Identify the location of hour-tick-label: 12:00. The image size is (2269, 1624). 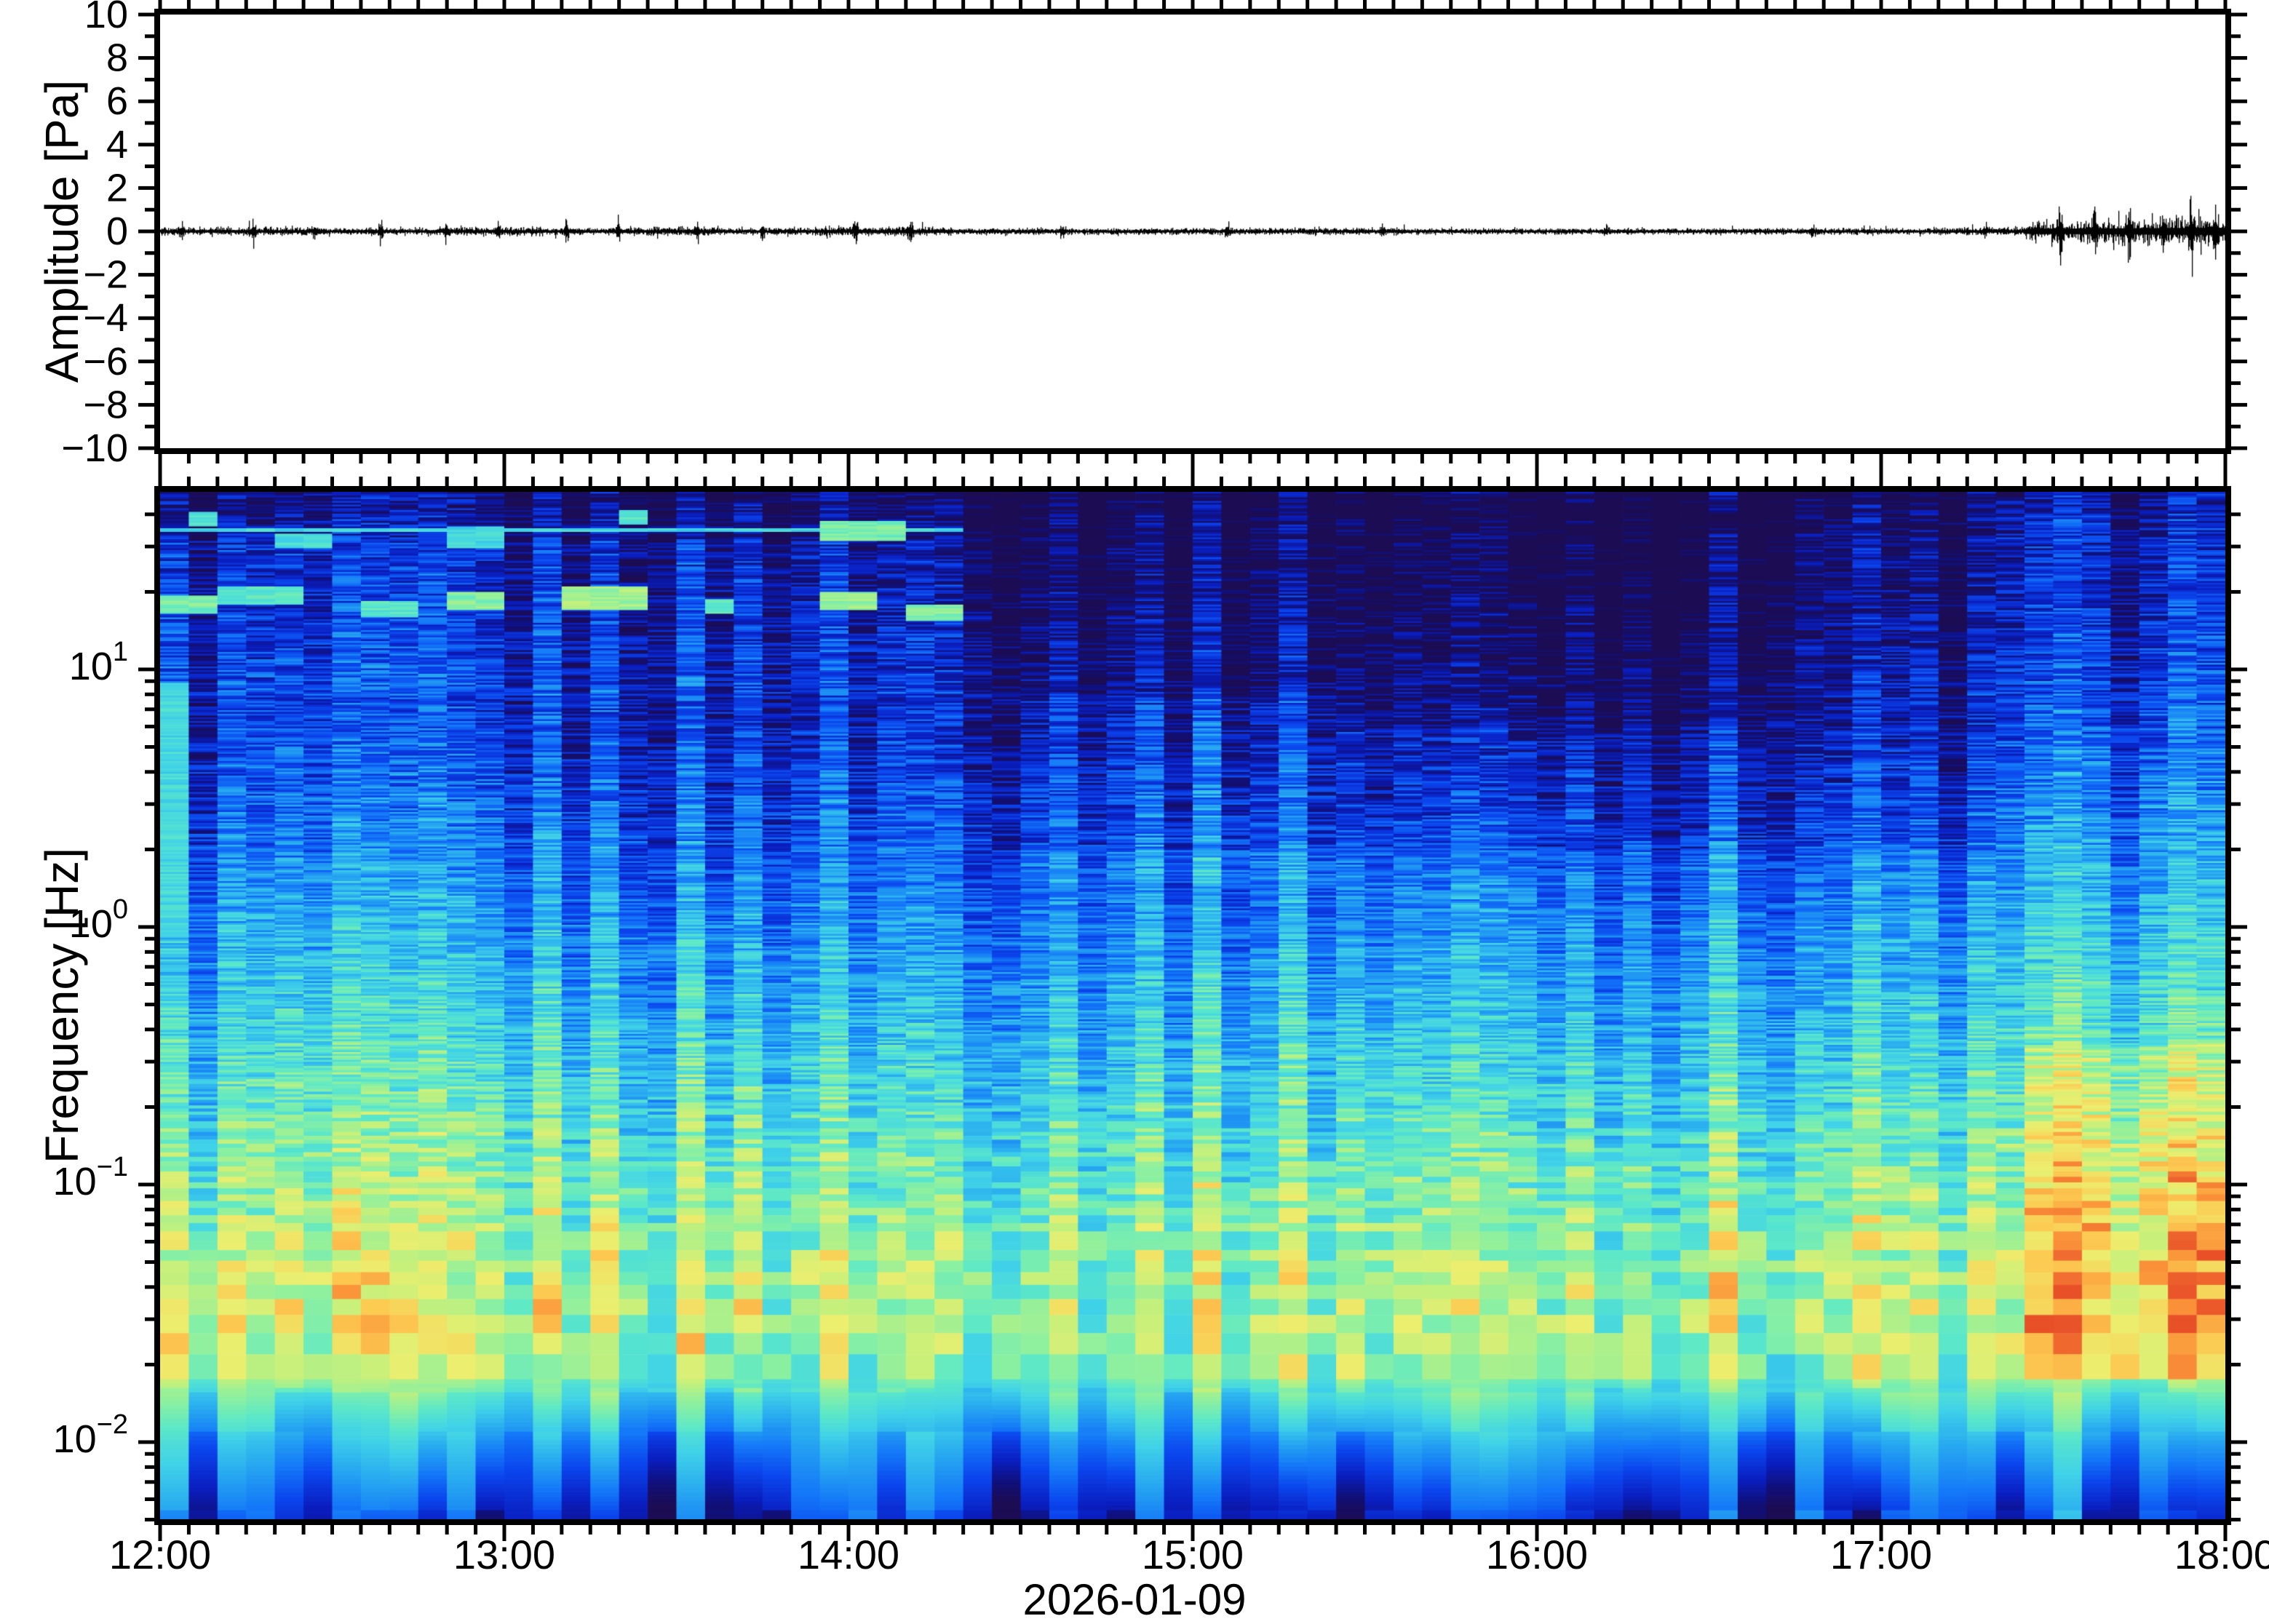
(160, 1554).